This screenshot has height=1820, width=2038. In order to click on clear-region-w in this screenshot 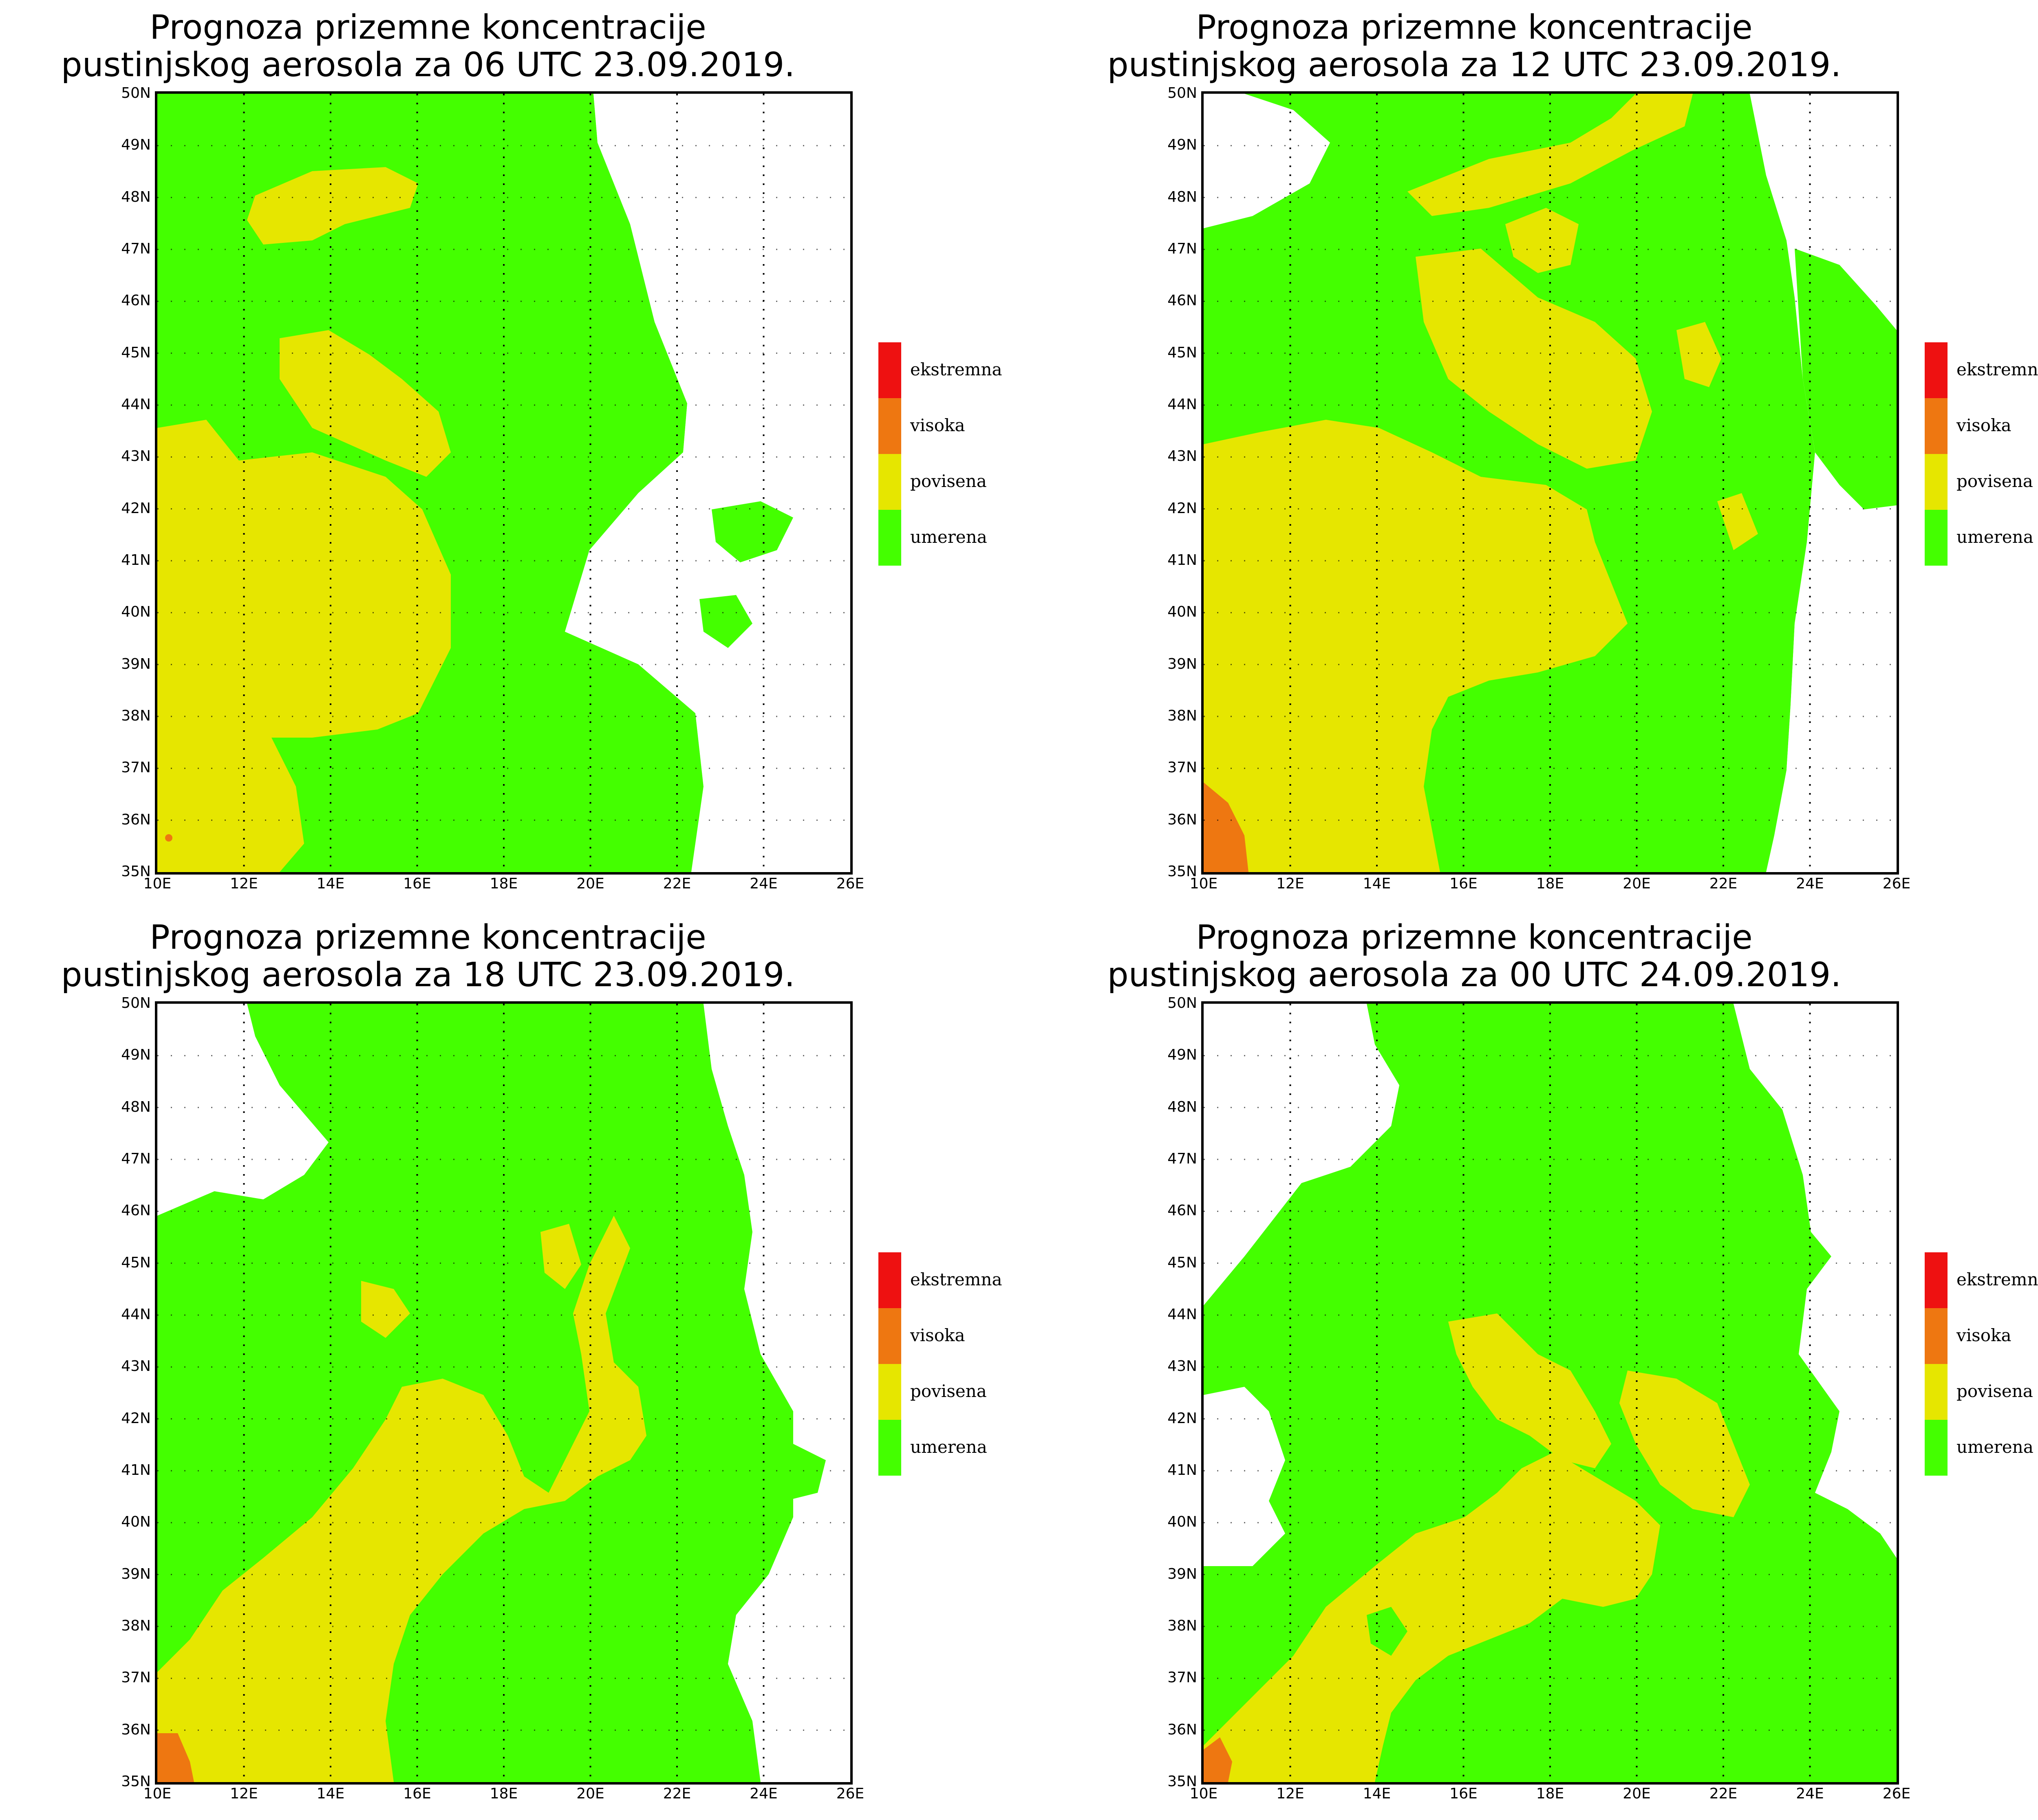, I will do `click(1244, 1477)`.